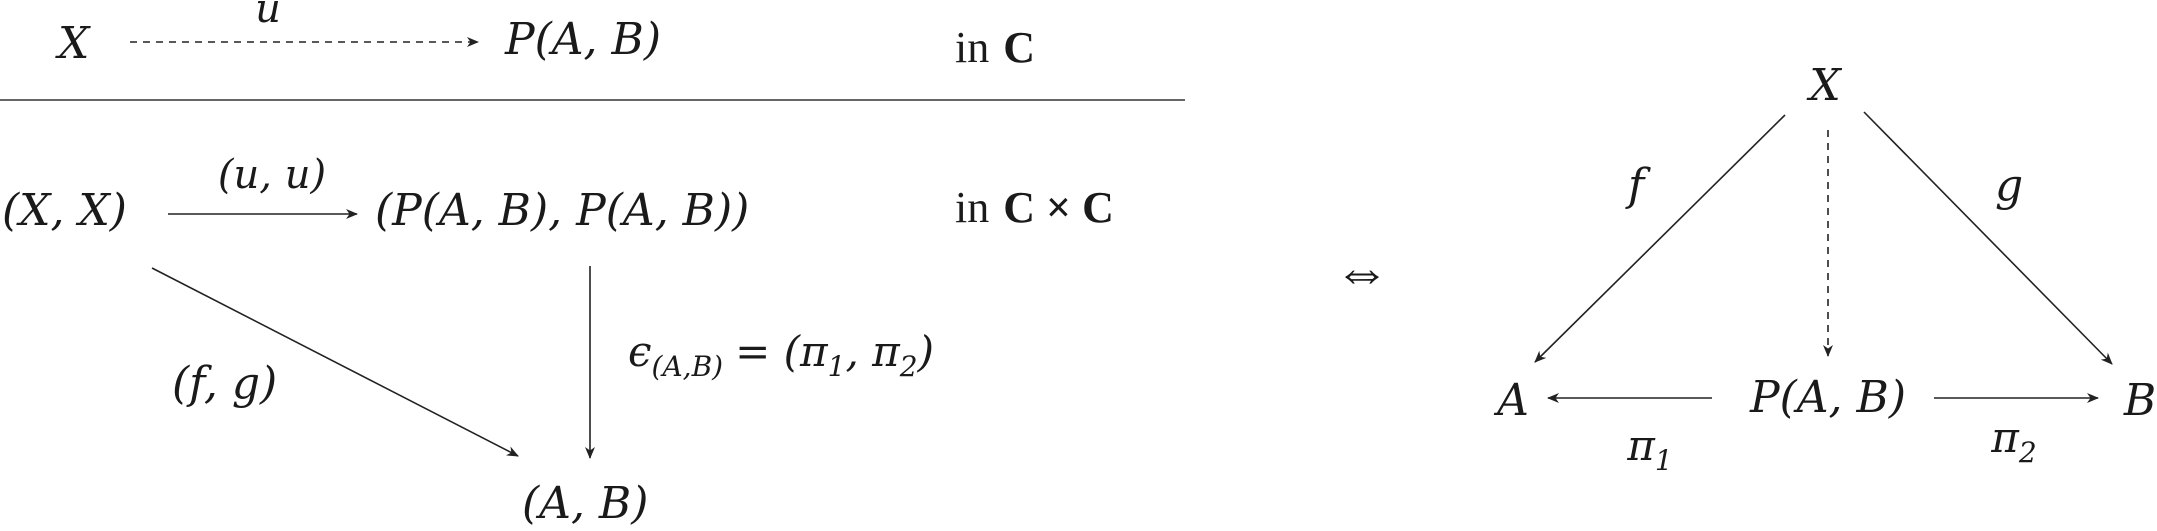  I want to click on diagonal-arrow-fg, so click(335, 362).